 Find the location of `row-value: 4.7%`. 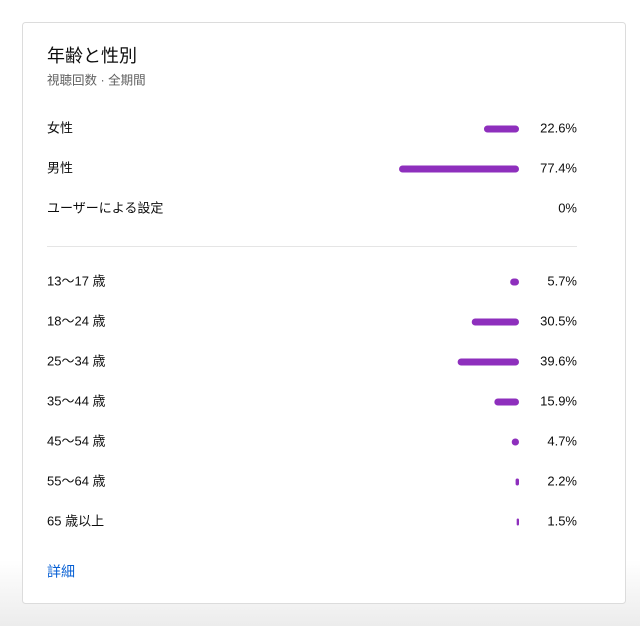

row-value: 4.7% is located at coordinates (562, 440).